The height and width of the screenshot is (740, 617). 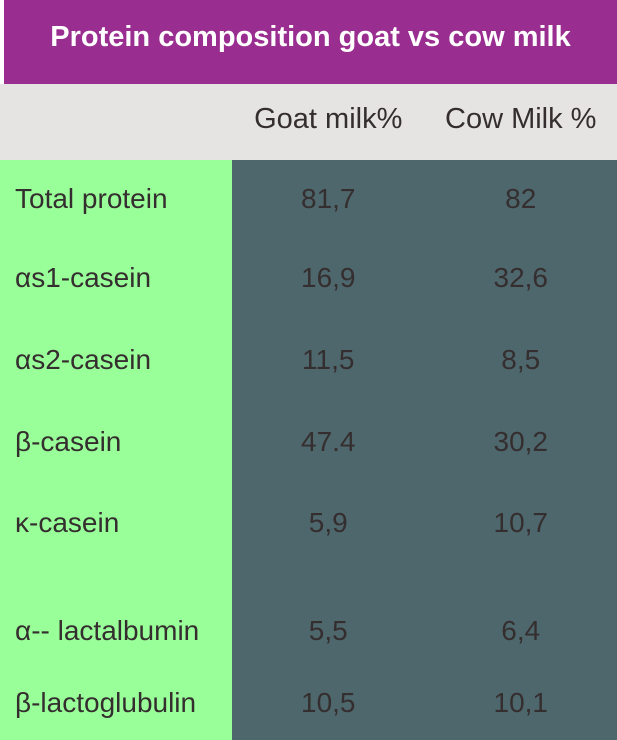 I want to click on table-row: β-casein 47.4 30,2, so click(x=308, y=441).